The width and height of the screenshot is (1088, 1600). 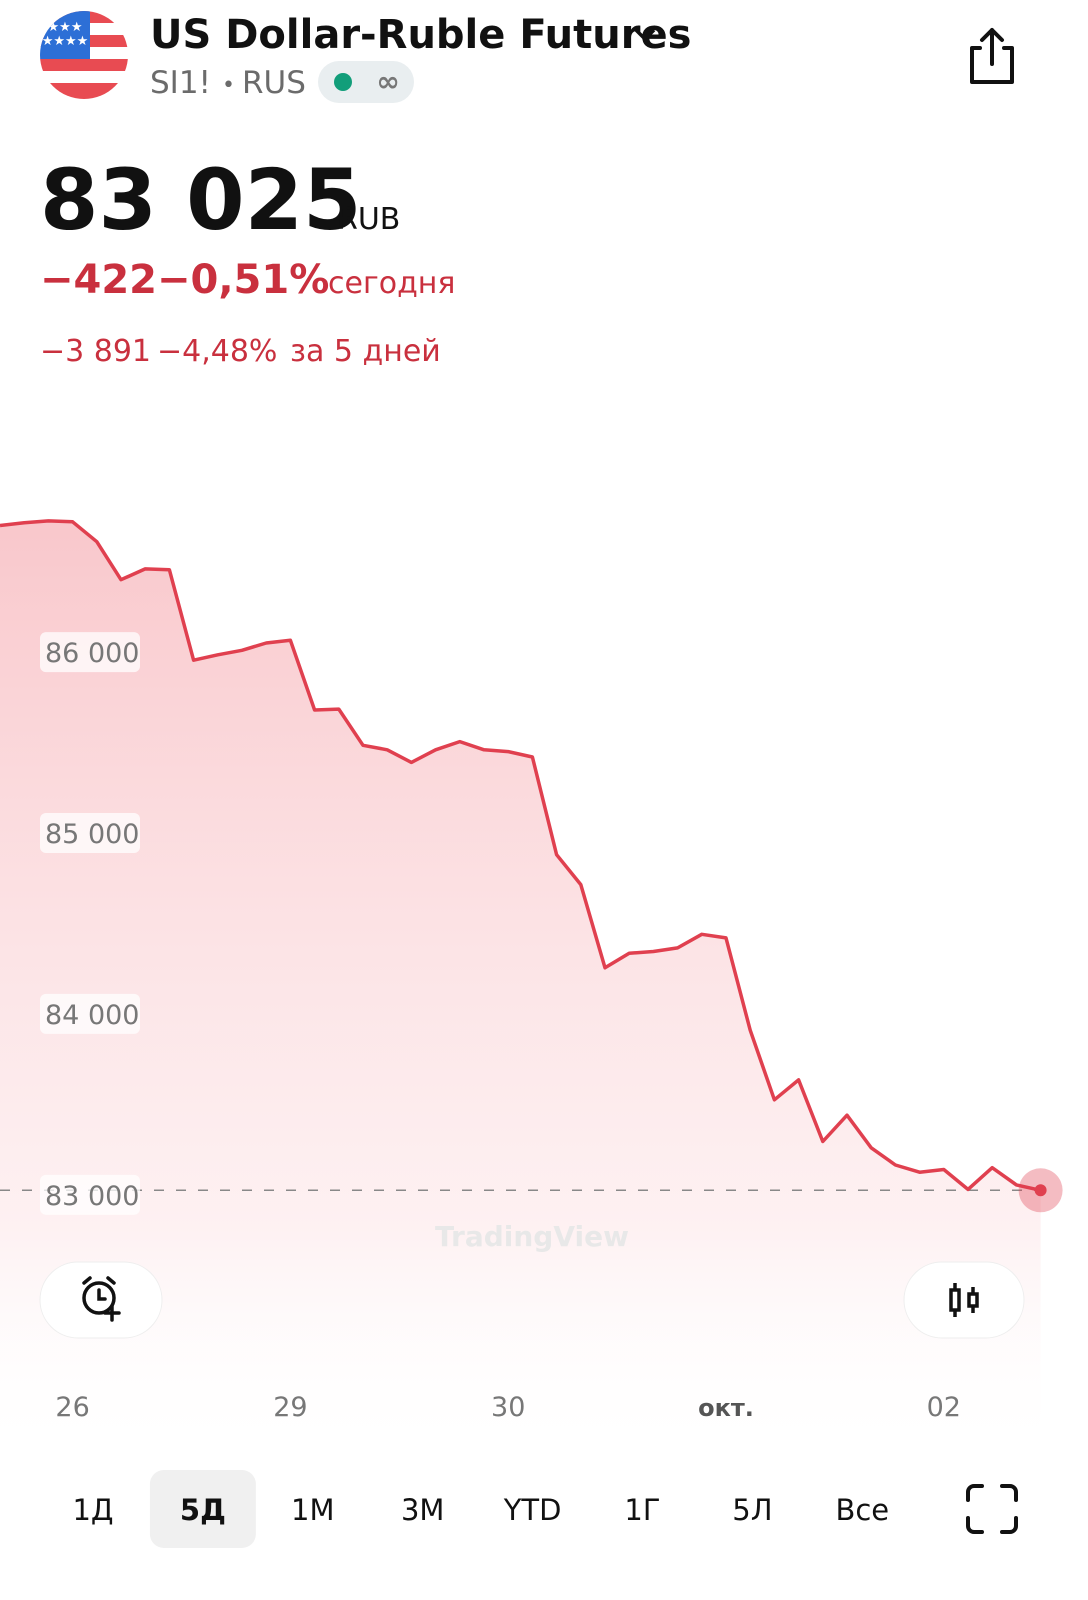 What do you see at coordinates (387, 81) in the screenshot?
I see `infinity-icon: ∞` at bounding box center [387, 81].